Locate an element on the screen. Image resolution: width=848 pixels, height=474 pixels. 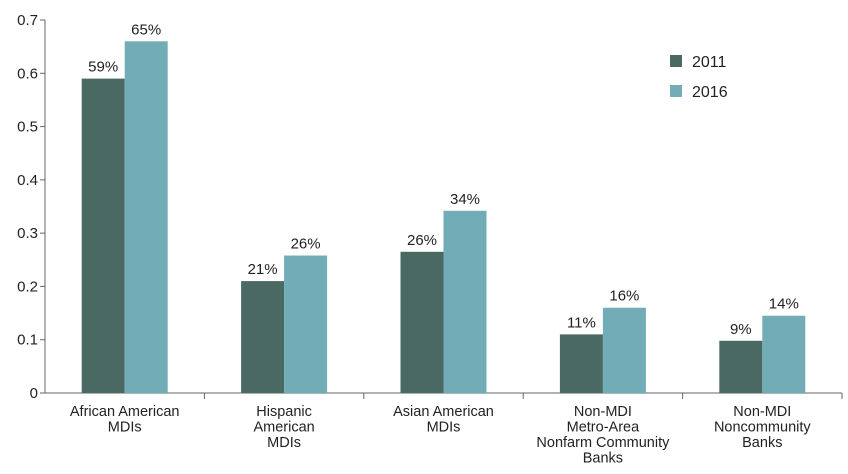
x-category-label: Nonfarm Community is located at coordinates (603, 443).